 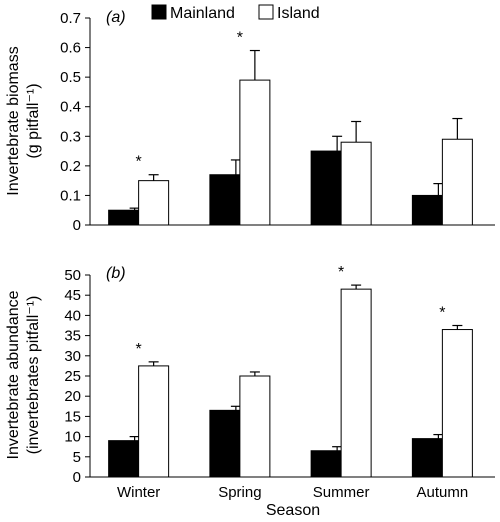 What do you see at coordinates (341, 492) in the screenshot?
I see `x-tick-label-summer: Summer` at bounding box center [341, 492].